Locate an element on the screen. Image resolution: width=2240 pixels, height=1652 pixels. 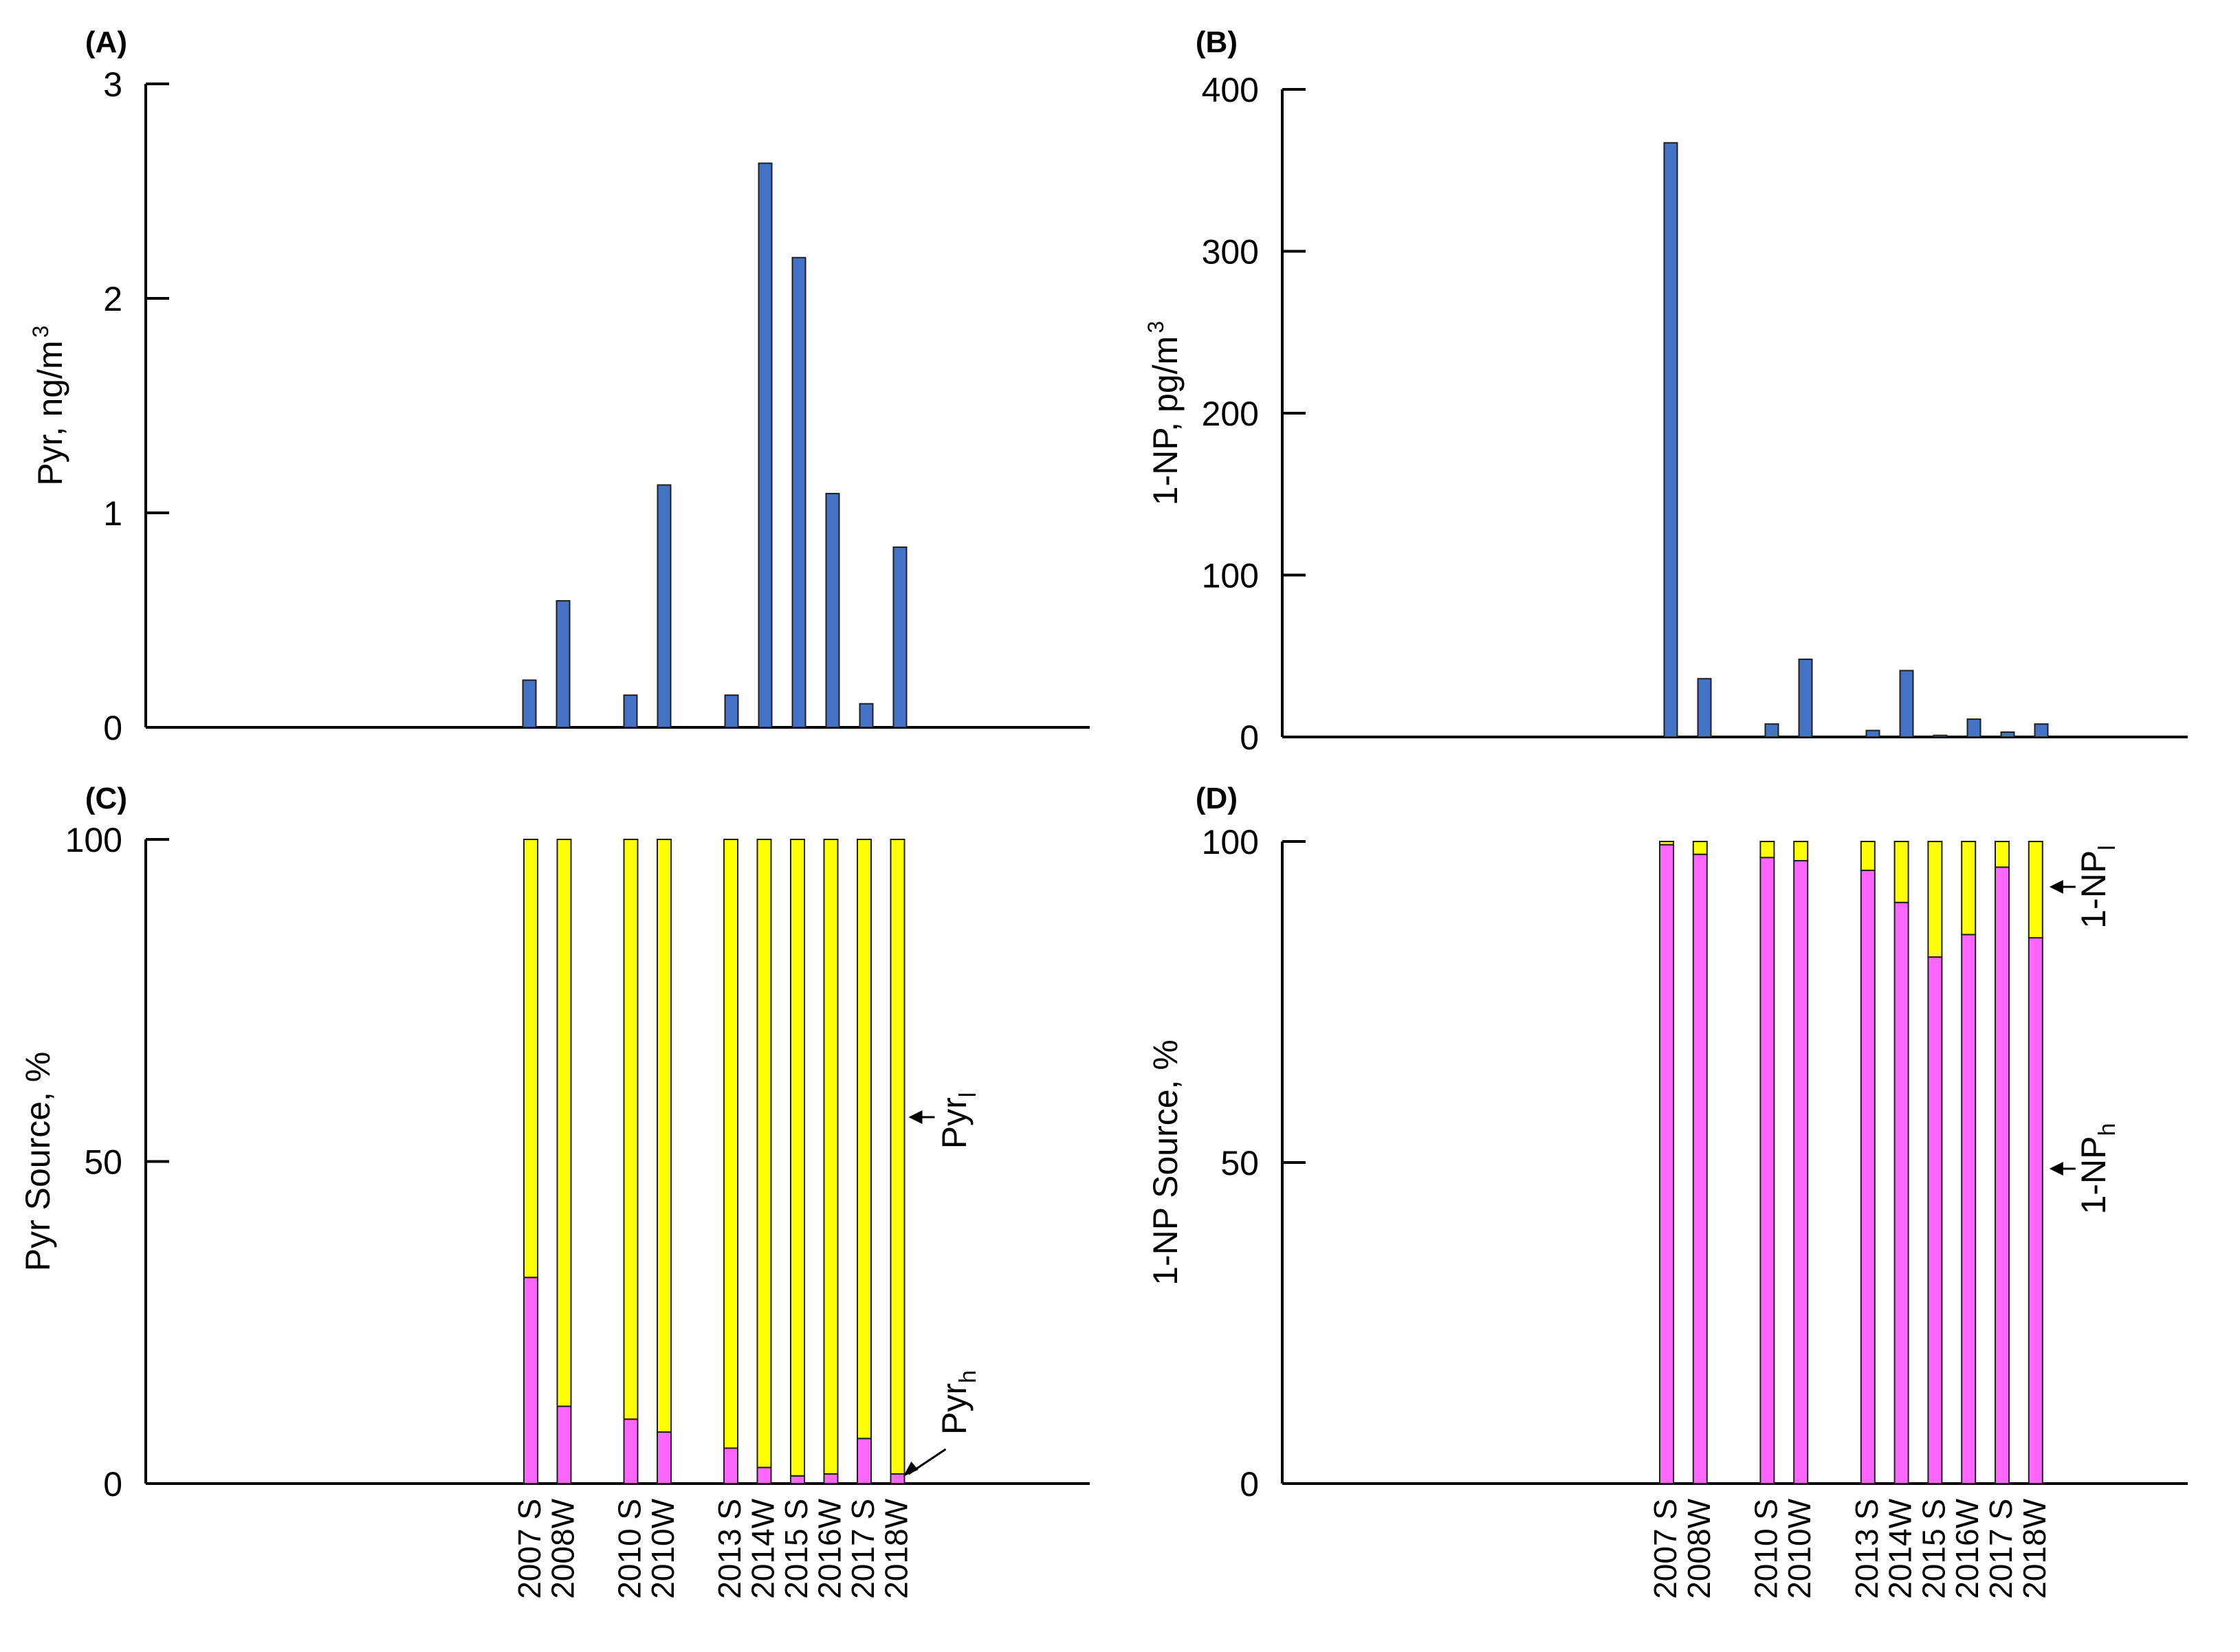
panel-c-annotation-pyr-h-base: Pyr is located at coordinates (955, 1409).